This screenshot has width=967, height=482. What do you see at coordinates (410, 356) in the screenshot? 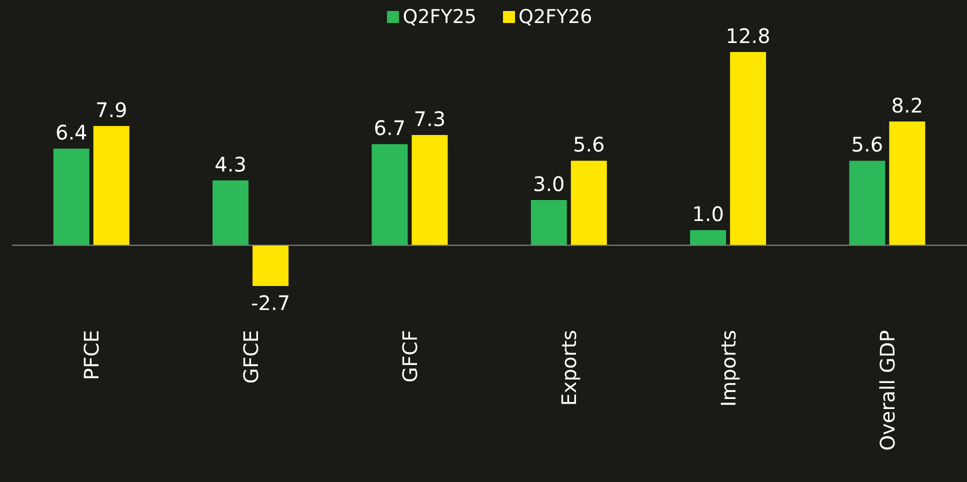
I see `x-tick-label: GFCF` at bounding box center [410, 356].